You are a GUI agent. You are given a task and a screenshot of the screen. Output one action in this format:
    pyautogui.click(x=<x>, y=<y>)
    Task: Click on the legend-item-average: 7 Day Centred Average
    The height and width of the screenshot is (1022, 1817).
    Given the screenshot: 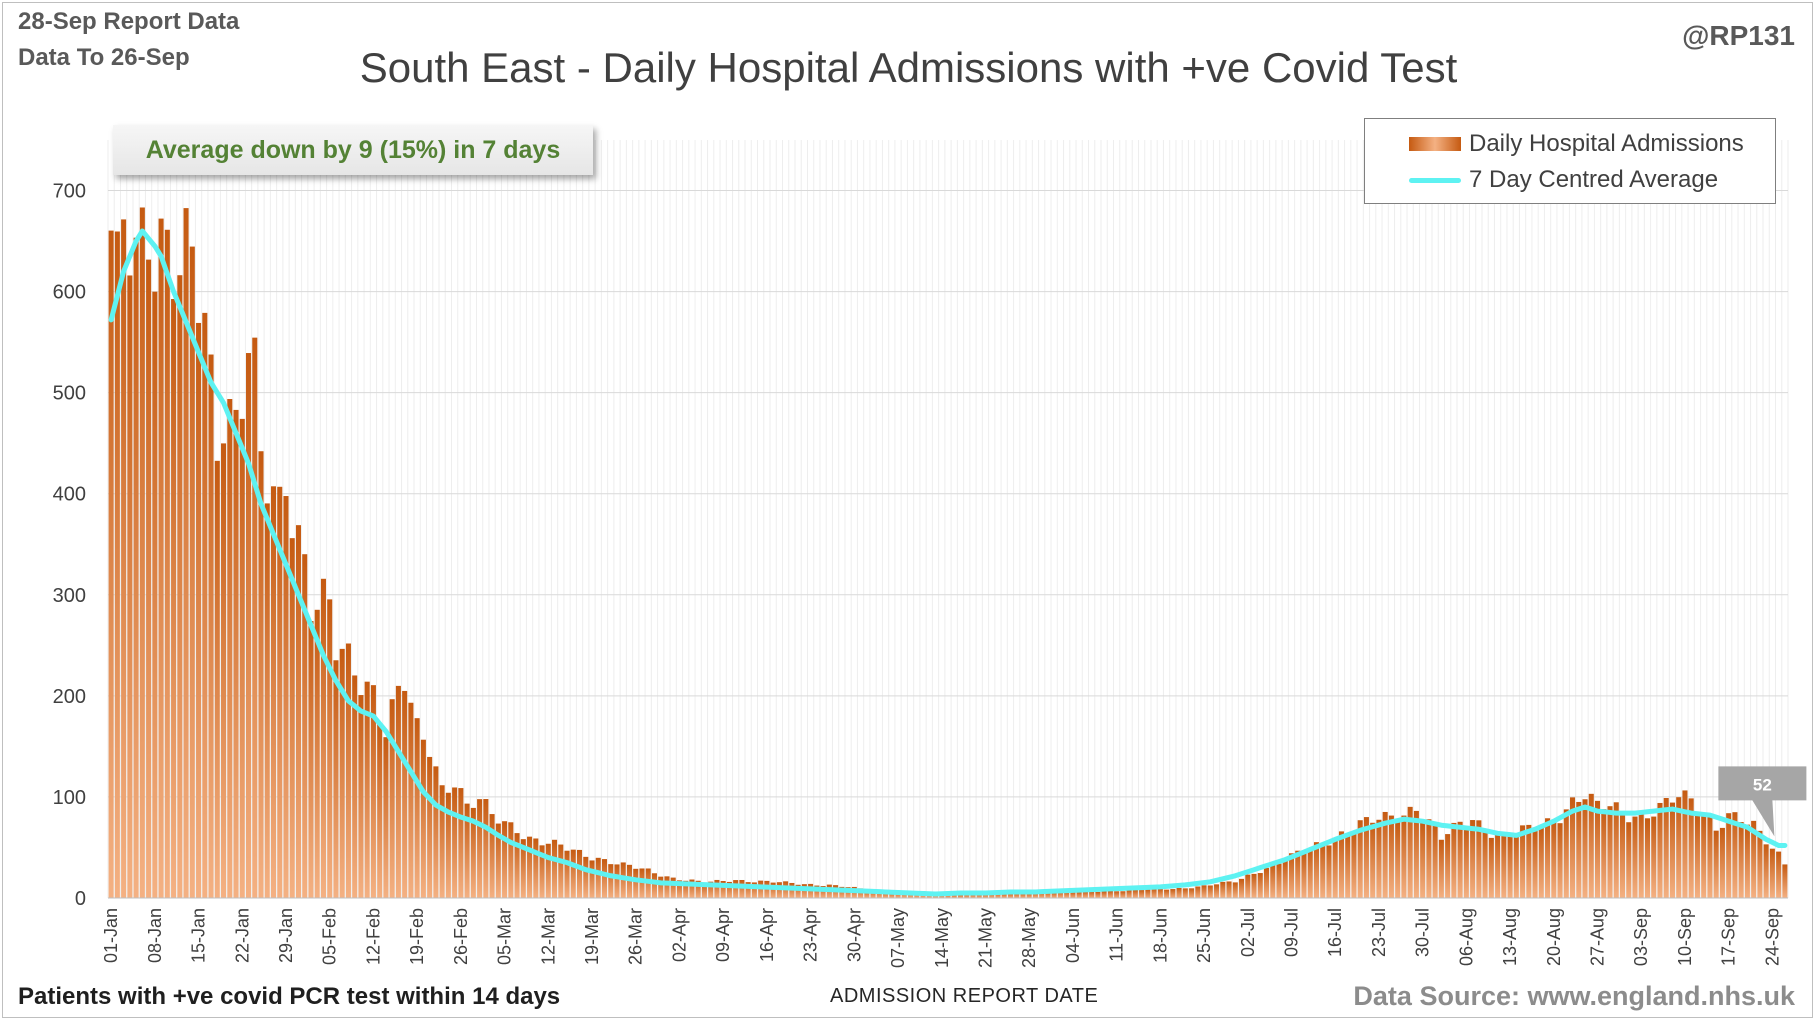 What is the action you would take?
    pyautogui.click(x=1563, y=180)
    